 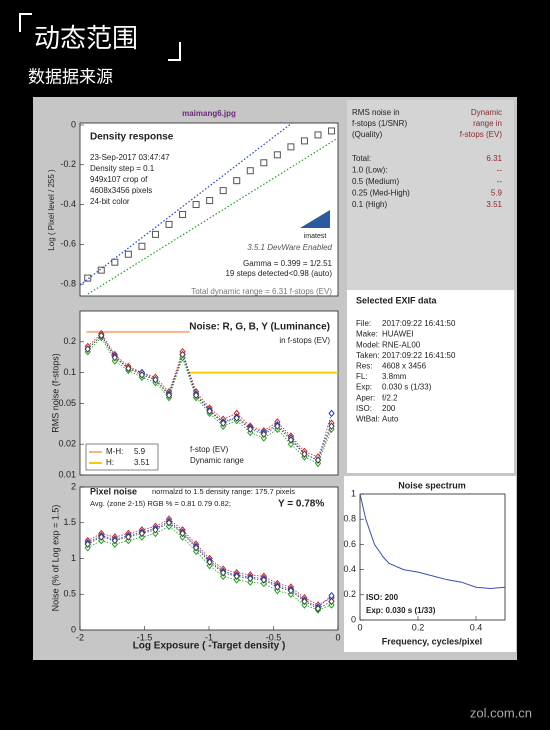 What do you see at coordinates (349, 569) in the screenshot?
I see `y-tick-label: 0.4` at bounding box center [349, 569].